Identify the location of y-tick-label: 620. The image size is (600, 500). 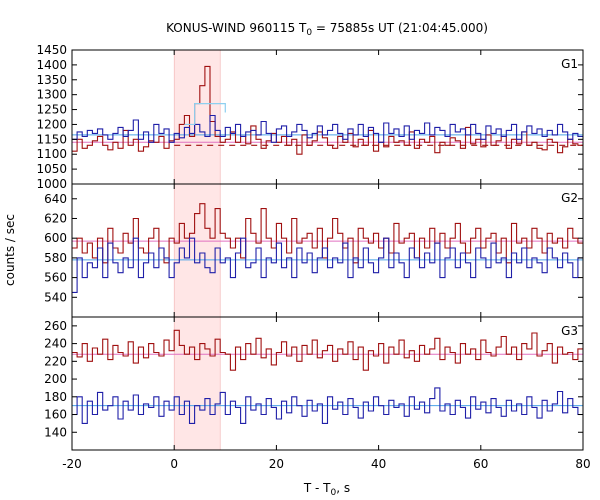
(55, 218).